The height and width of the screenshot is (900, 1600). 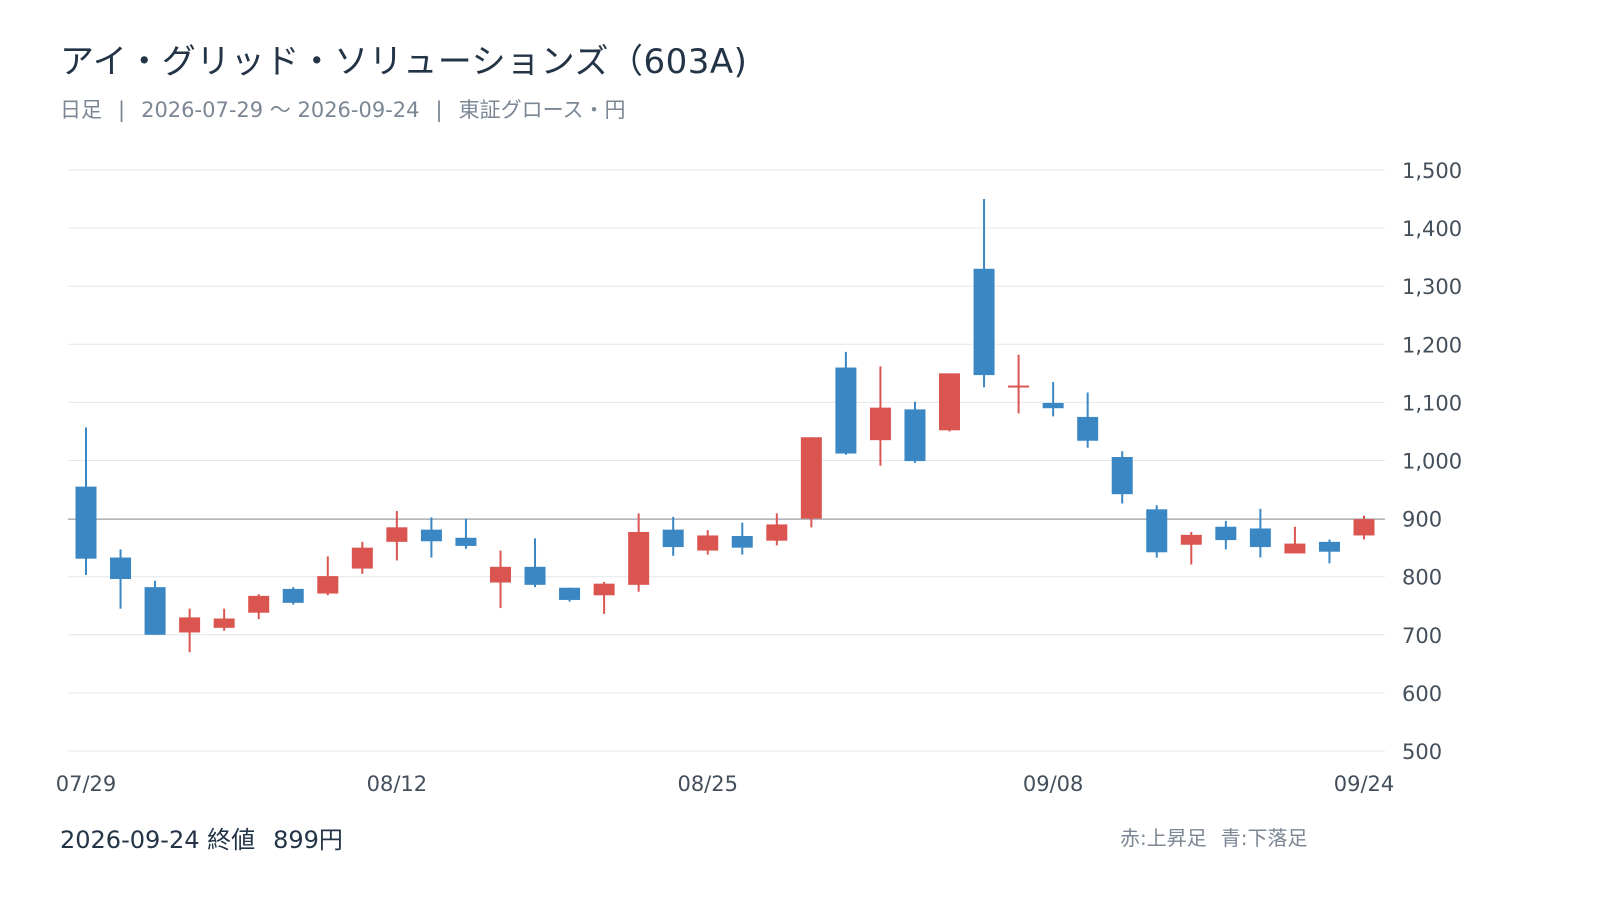 I want to click on y-tick-label: 500, so click(x=1422, y=752).